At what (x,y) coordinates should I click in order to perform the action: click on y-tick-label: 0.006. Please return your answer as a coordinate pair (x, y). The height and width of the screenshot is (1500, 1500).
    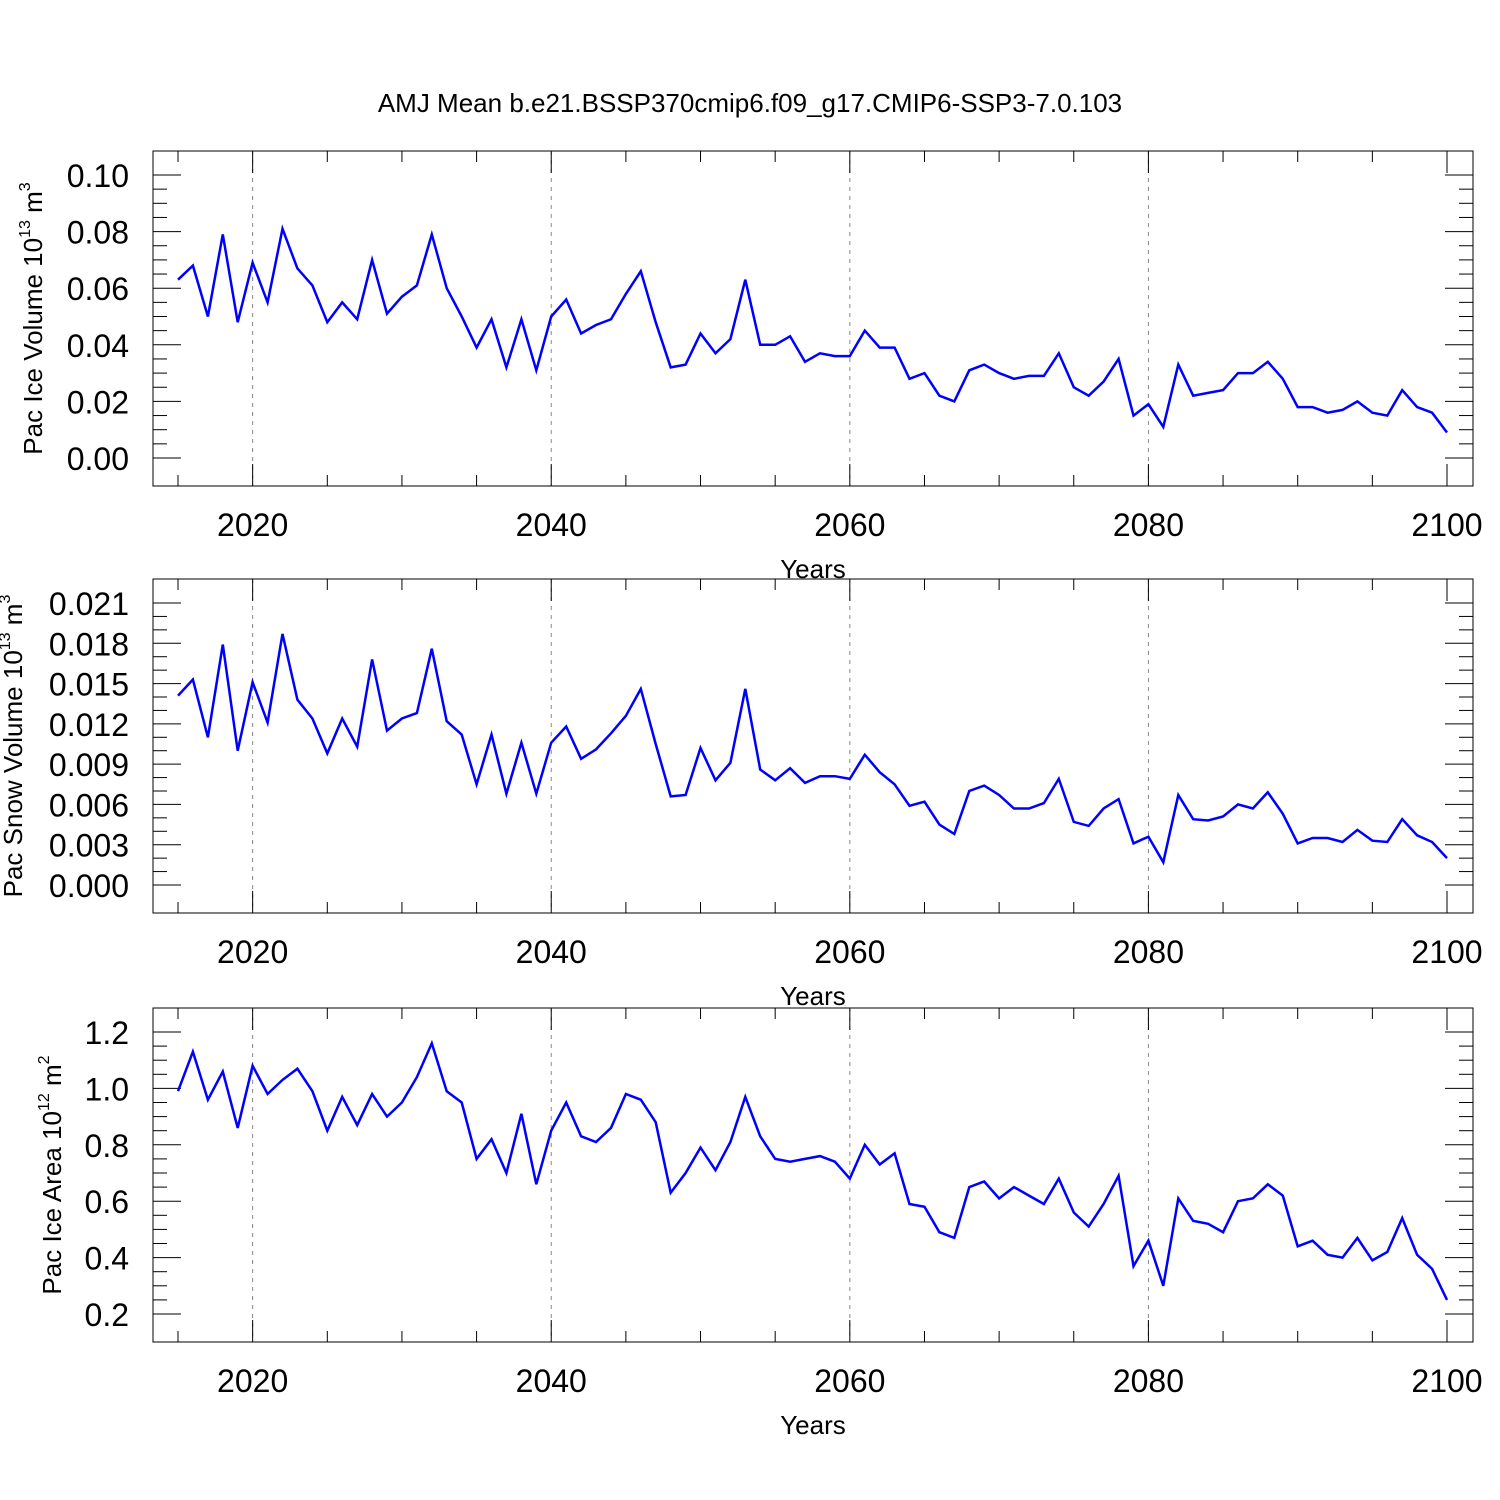
    Looking at the image, I should click on (89, 805).